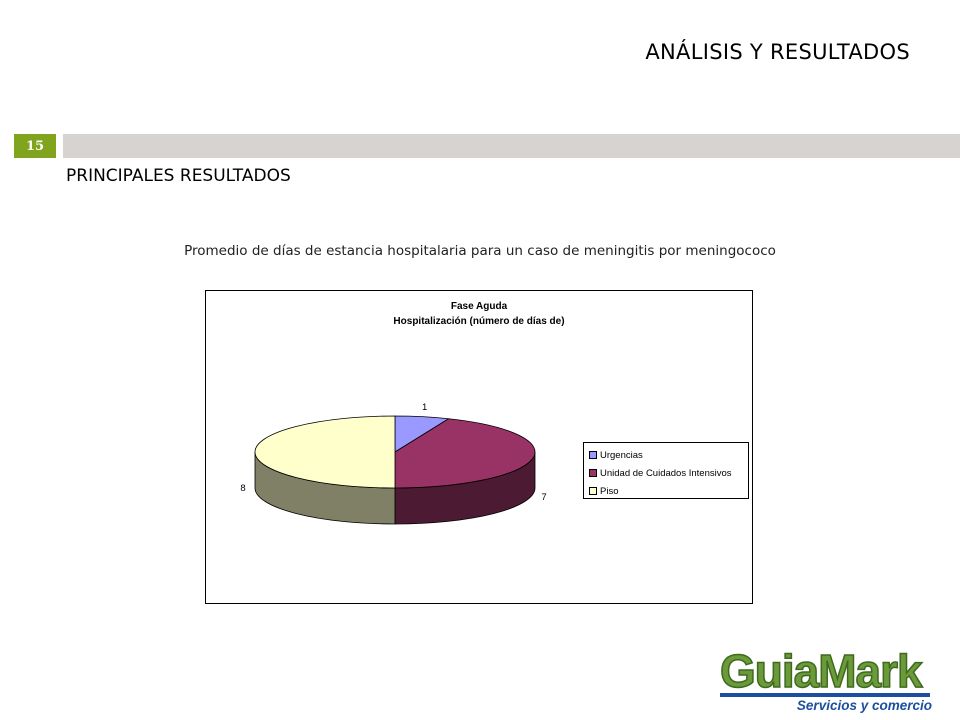 This screenshot has height=720, width=960. Describe the element at coordinates (178, 176) in the screenshot. I see `section-title: PRINCIPALES RESULTADOS` at that location.